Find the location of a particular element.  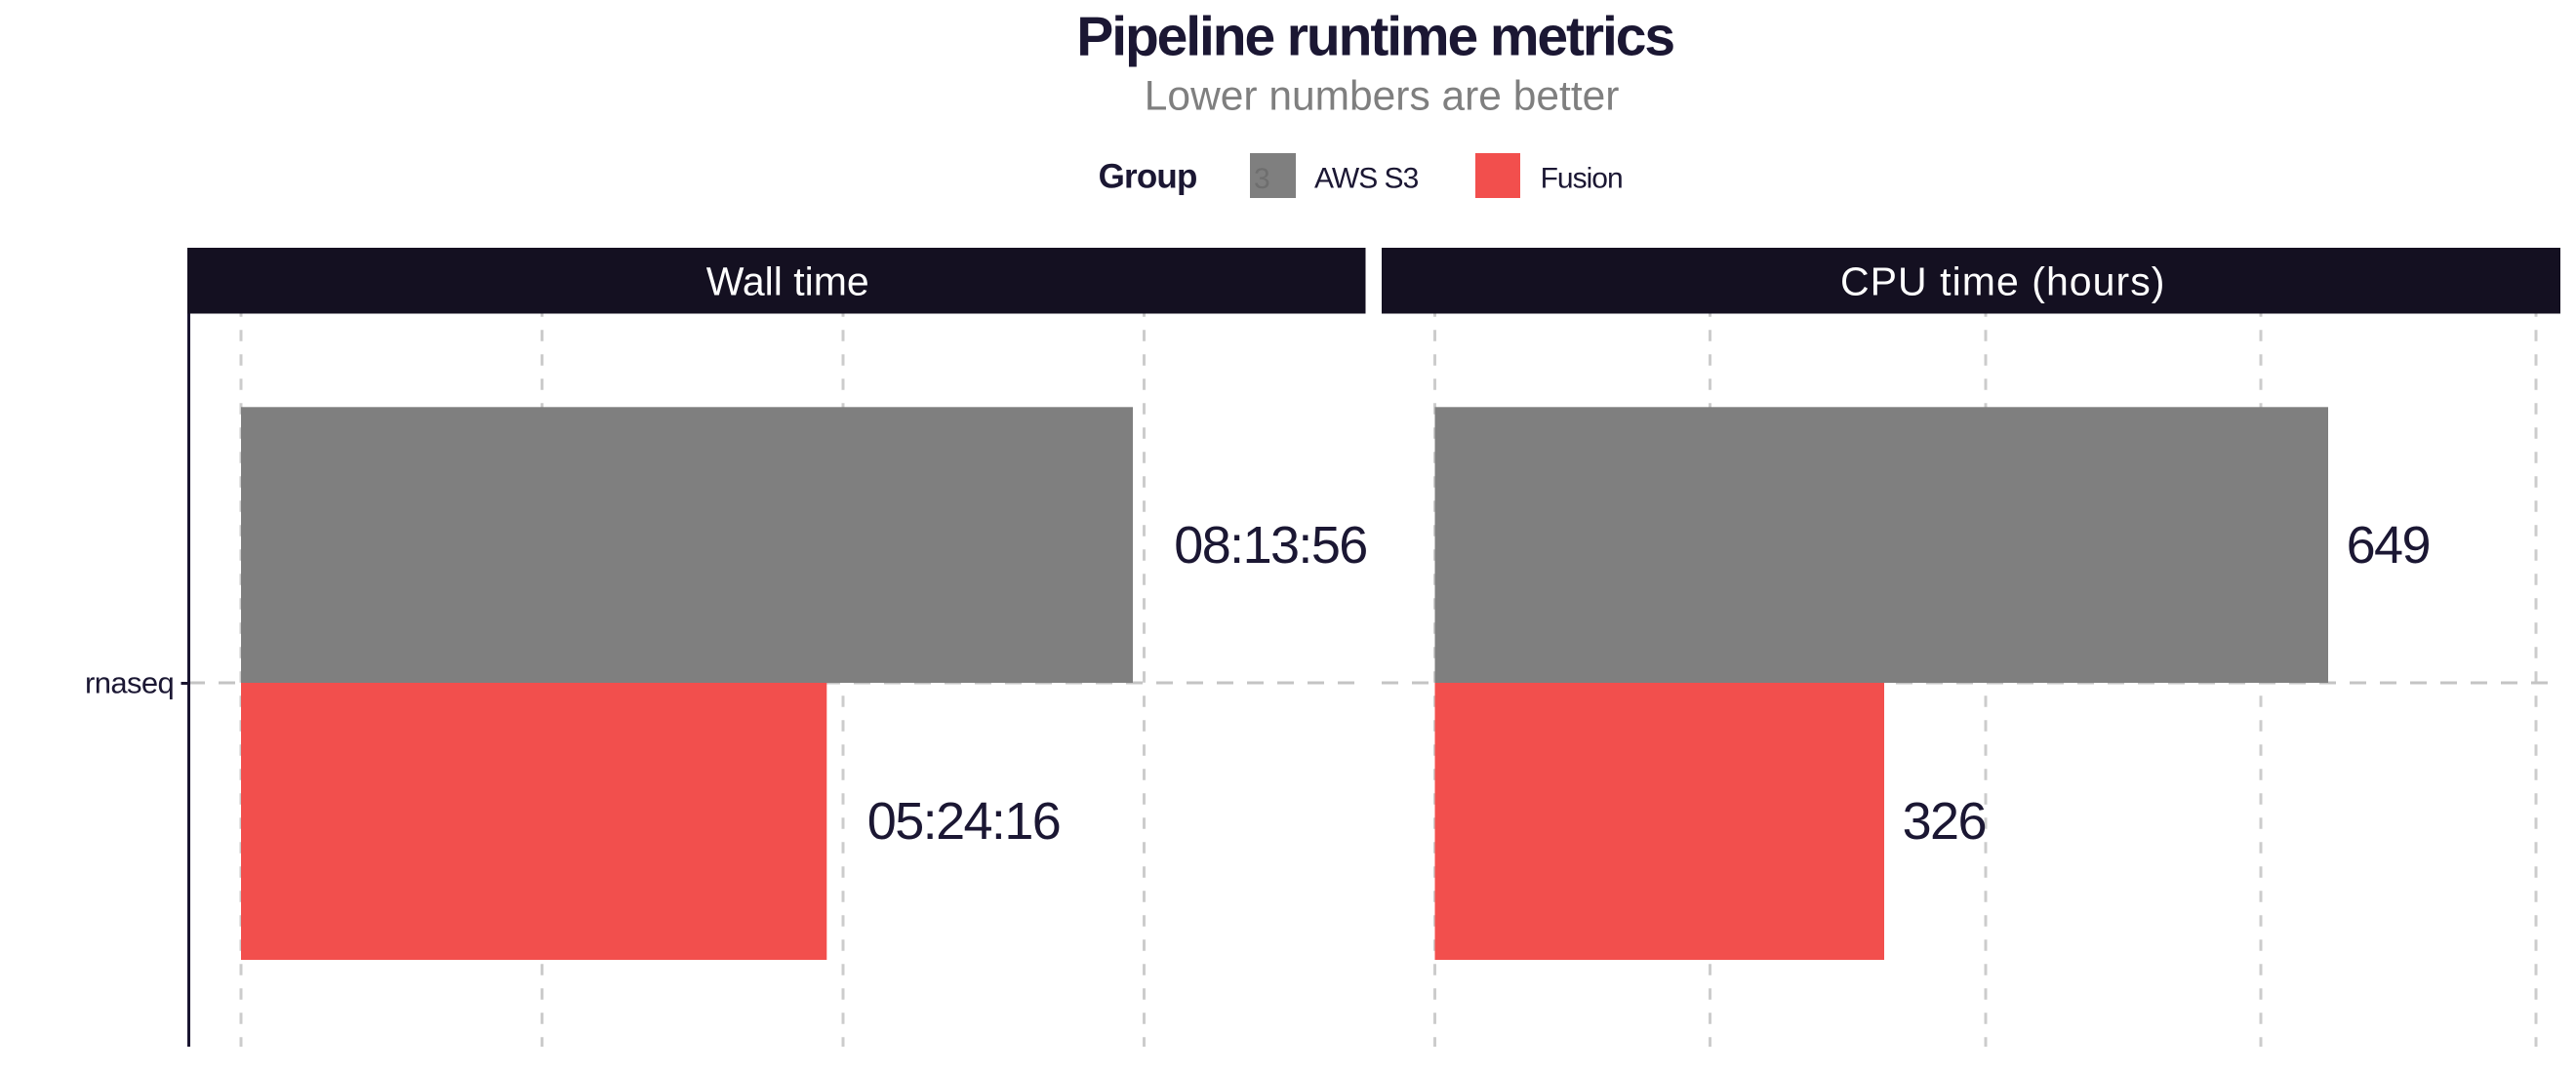

svg-text: Pipeline runtime metrics is located at coordinates (1374, 37).